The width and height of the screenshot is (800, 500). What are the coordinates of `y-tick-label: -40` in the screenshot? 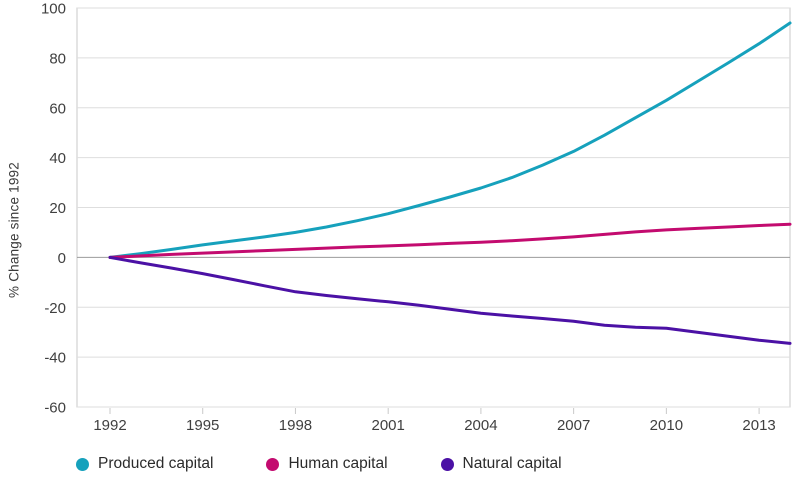 It's located at (55, 358).